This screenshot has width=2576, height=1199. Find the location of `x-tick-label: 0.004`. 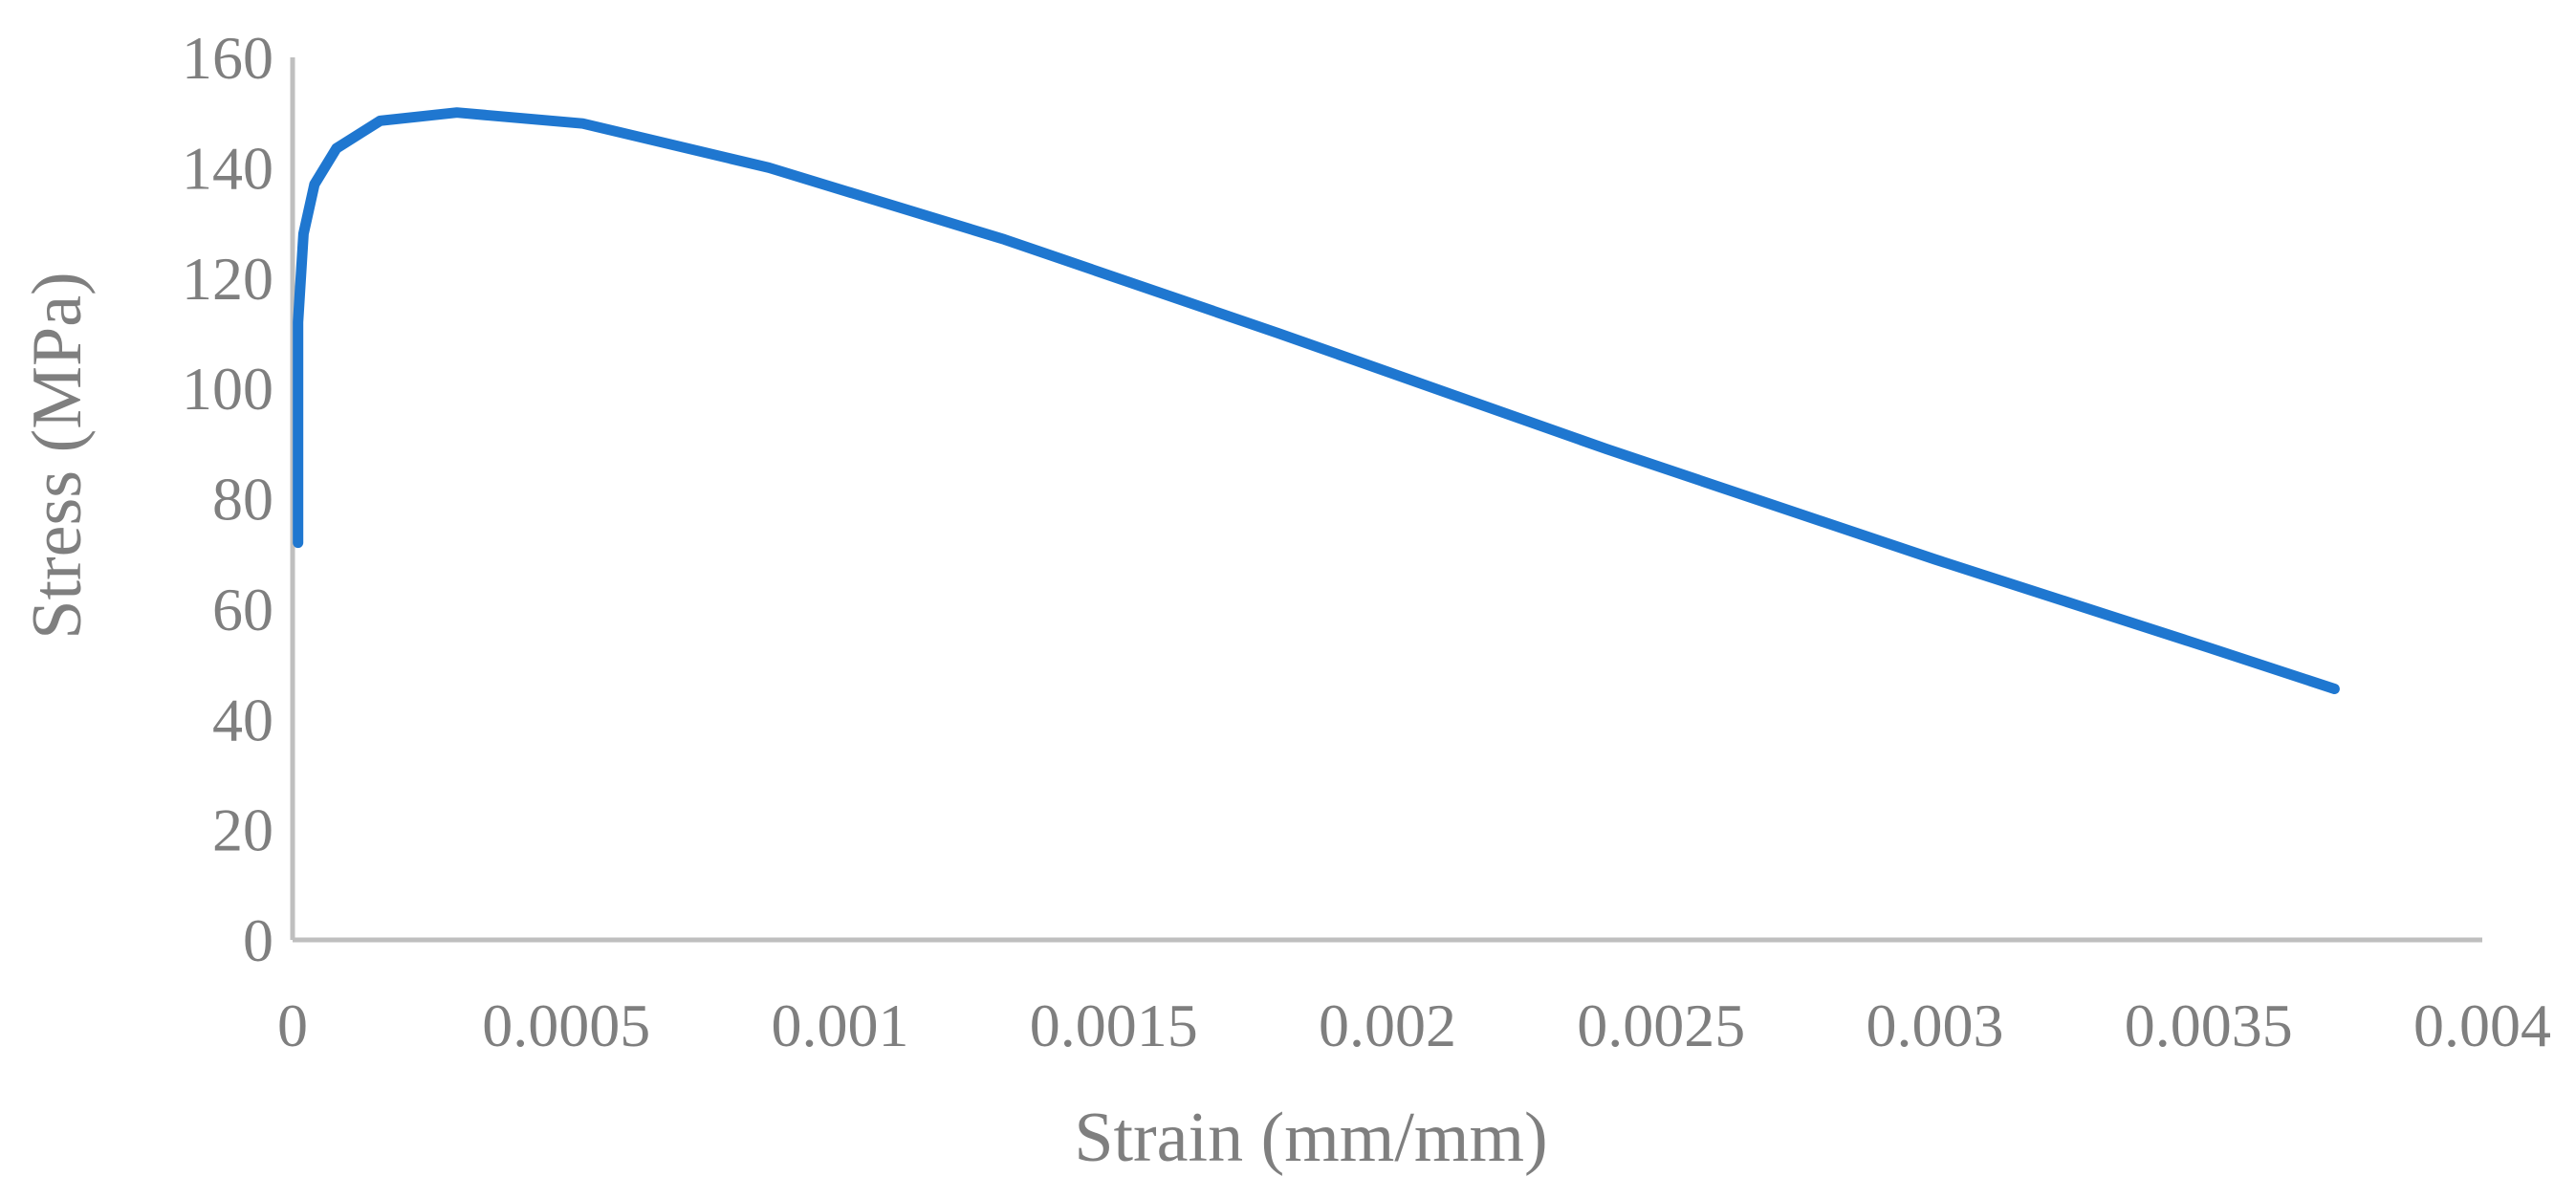

x-tick-label: 0.004 is located at coordinates (2482, 1025).